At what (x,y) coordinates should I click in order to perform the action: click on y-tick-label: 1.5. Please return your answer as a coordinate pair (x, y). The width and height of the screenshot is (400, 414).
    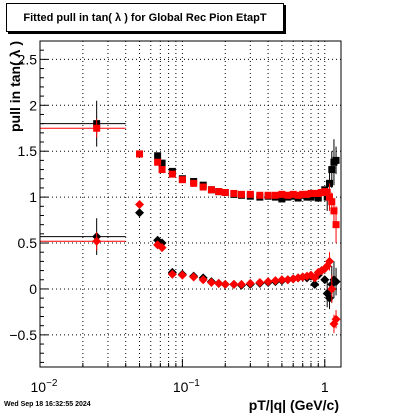
    Looking at the image, I should click on (28, 151).